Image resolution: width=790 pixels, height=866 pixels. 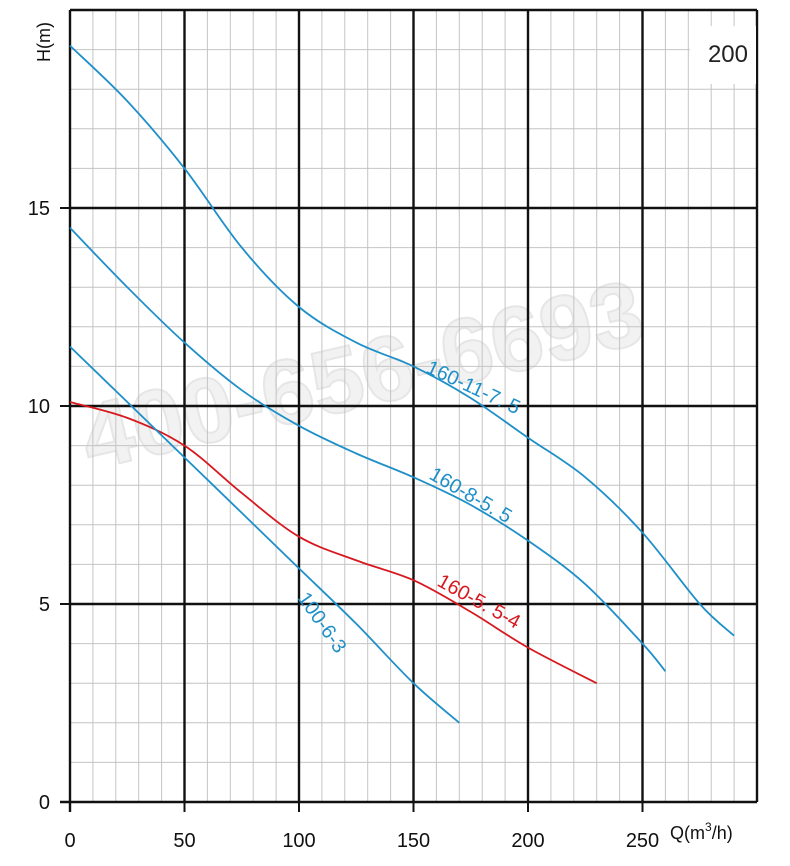 I want to click on model-label-box, so click(x=723, y=55).